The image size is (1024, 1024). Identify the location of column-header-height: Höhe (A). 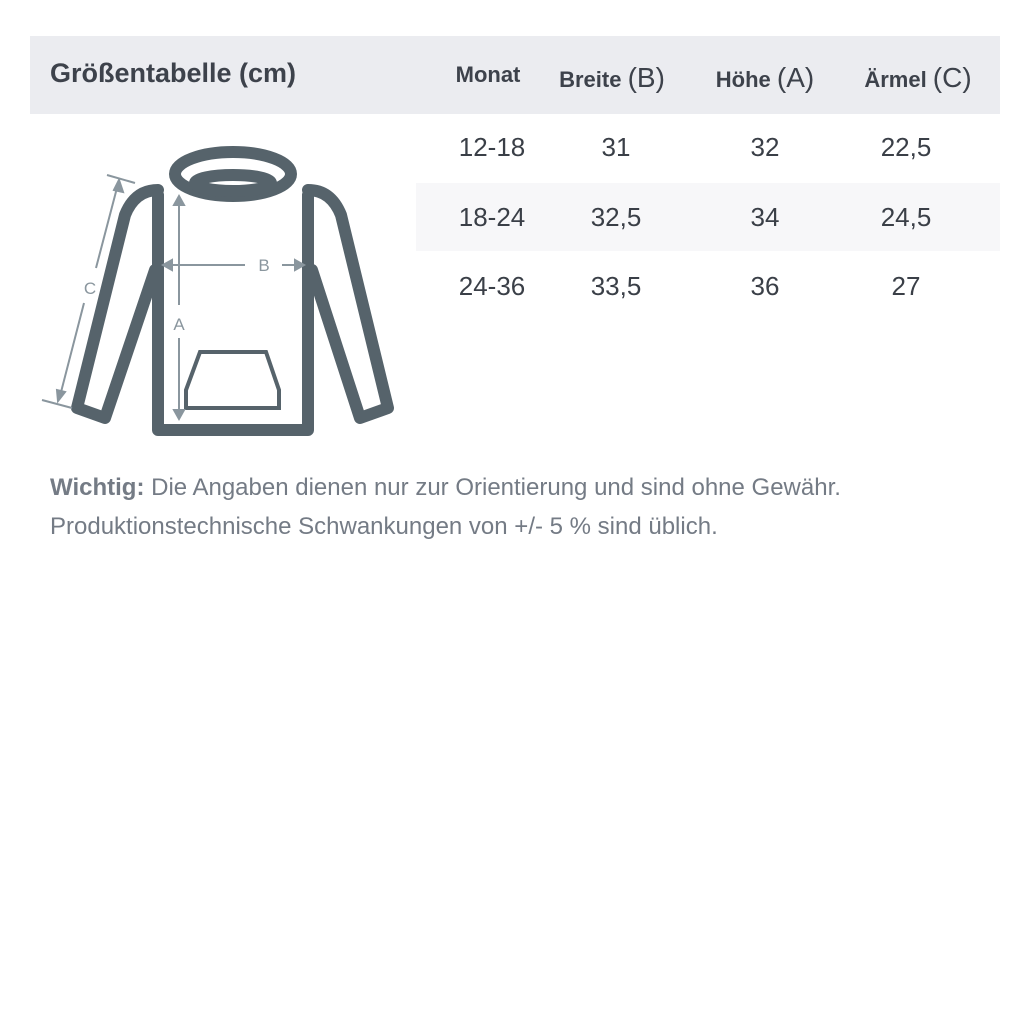
(765, 77).